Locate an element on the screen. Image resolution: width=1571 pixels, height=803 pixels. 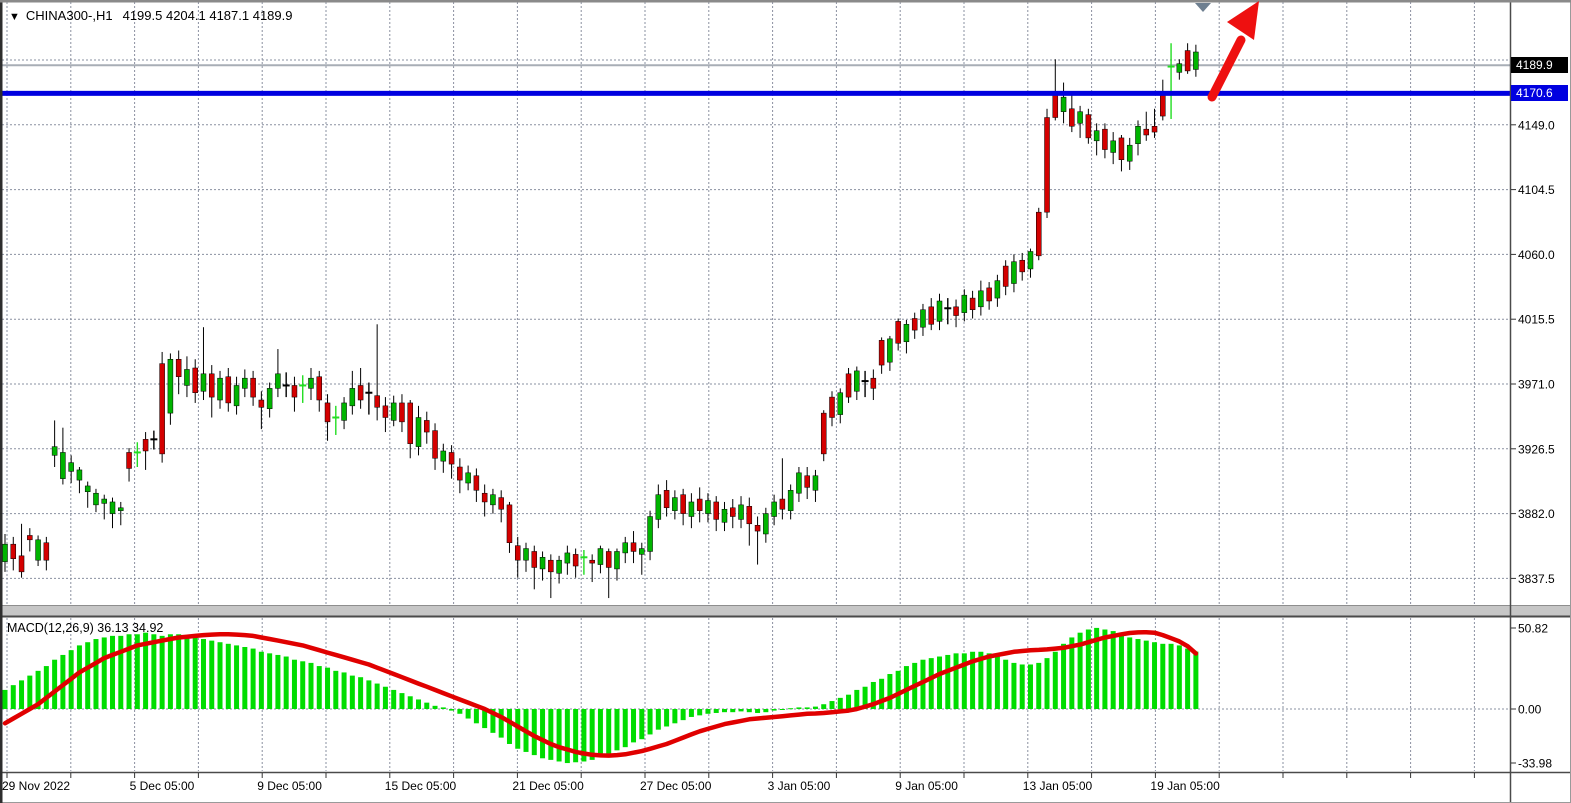
price-axis-label: 4060.0 is located at coordinates (1536, 255).